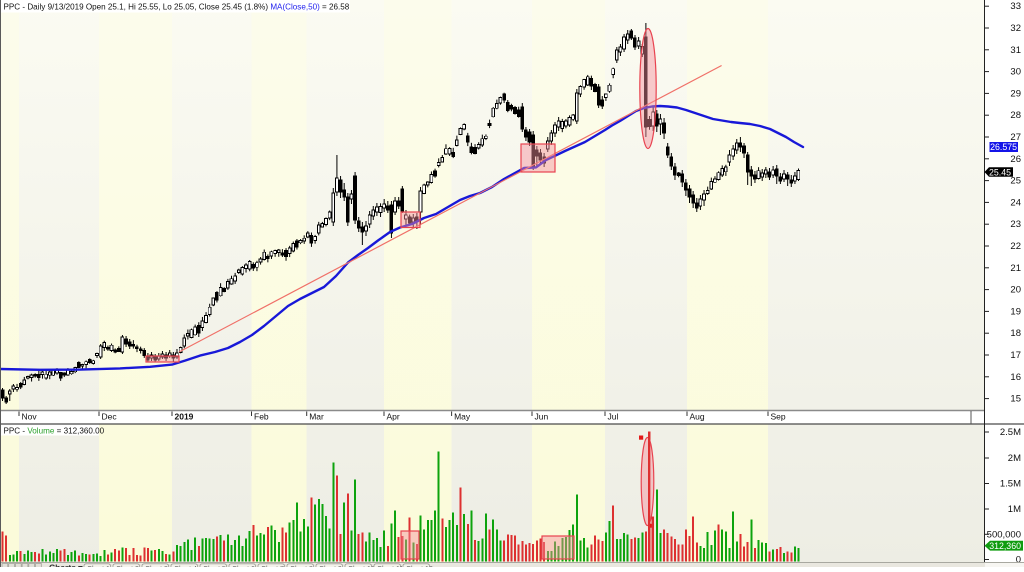 Image resolution: width=1024 pixels, height=572 pixels. Describe the element at coordinates (1015, 159) in the screenshot. I see `svg-text: 26` at that location.